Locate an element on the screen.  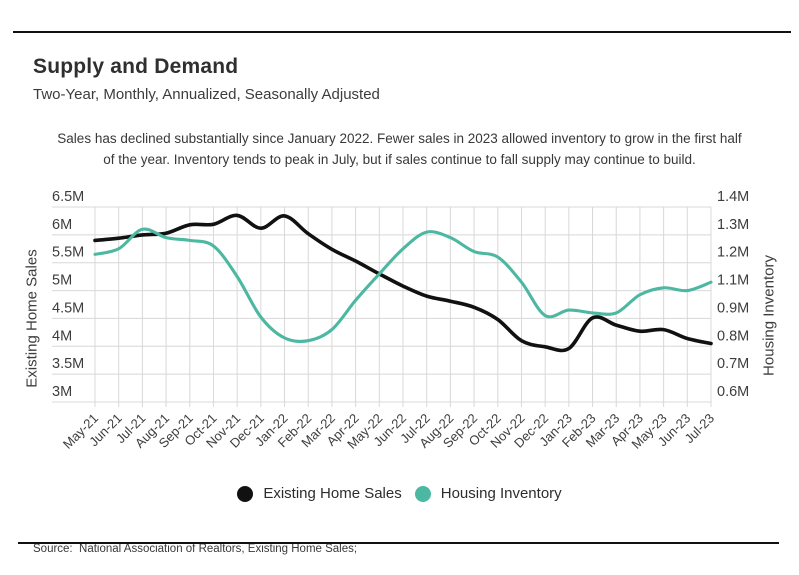
bottom-rule is located at coordinates (398, 543).